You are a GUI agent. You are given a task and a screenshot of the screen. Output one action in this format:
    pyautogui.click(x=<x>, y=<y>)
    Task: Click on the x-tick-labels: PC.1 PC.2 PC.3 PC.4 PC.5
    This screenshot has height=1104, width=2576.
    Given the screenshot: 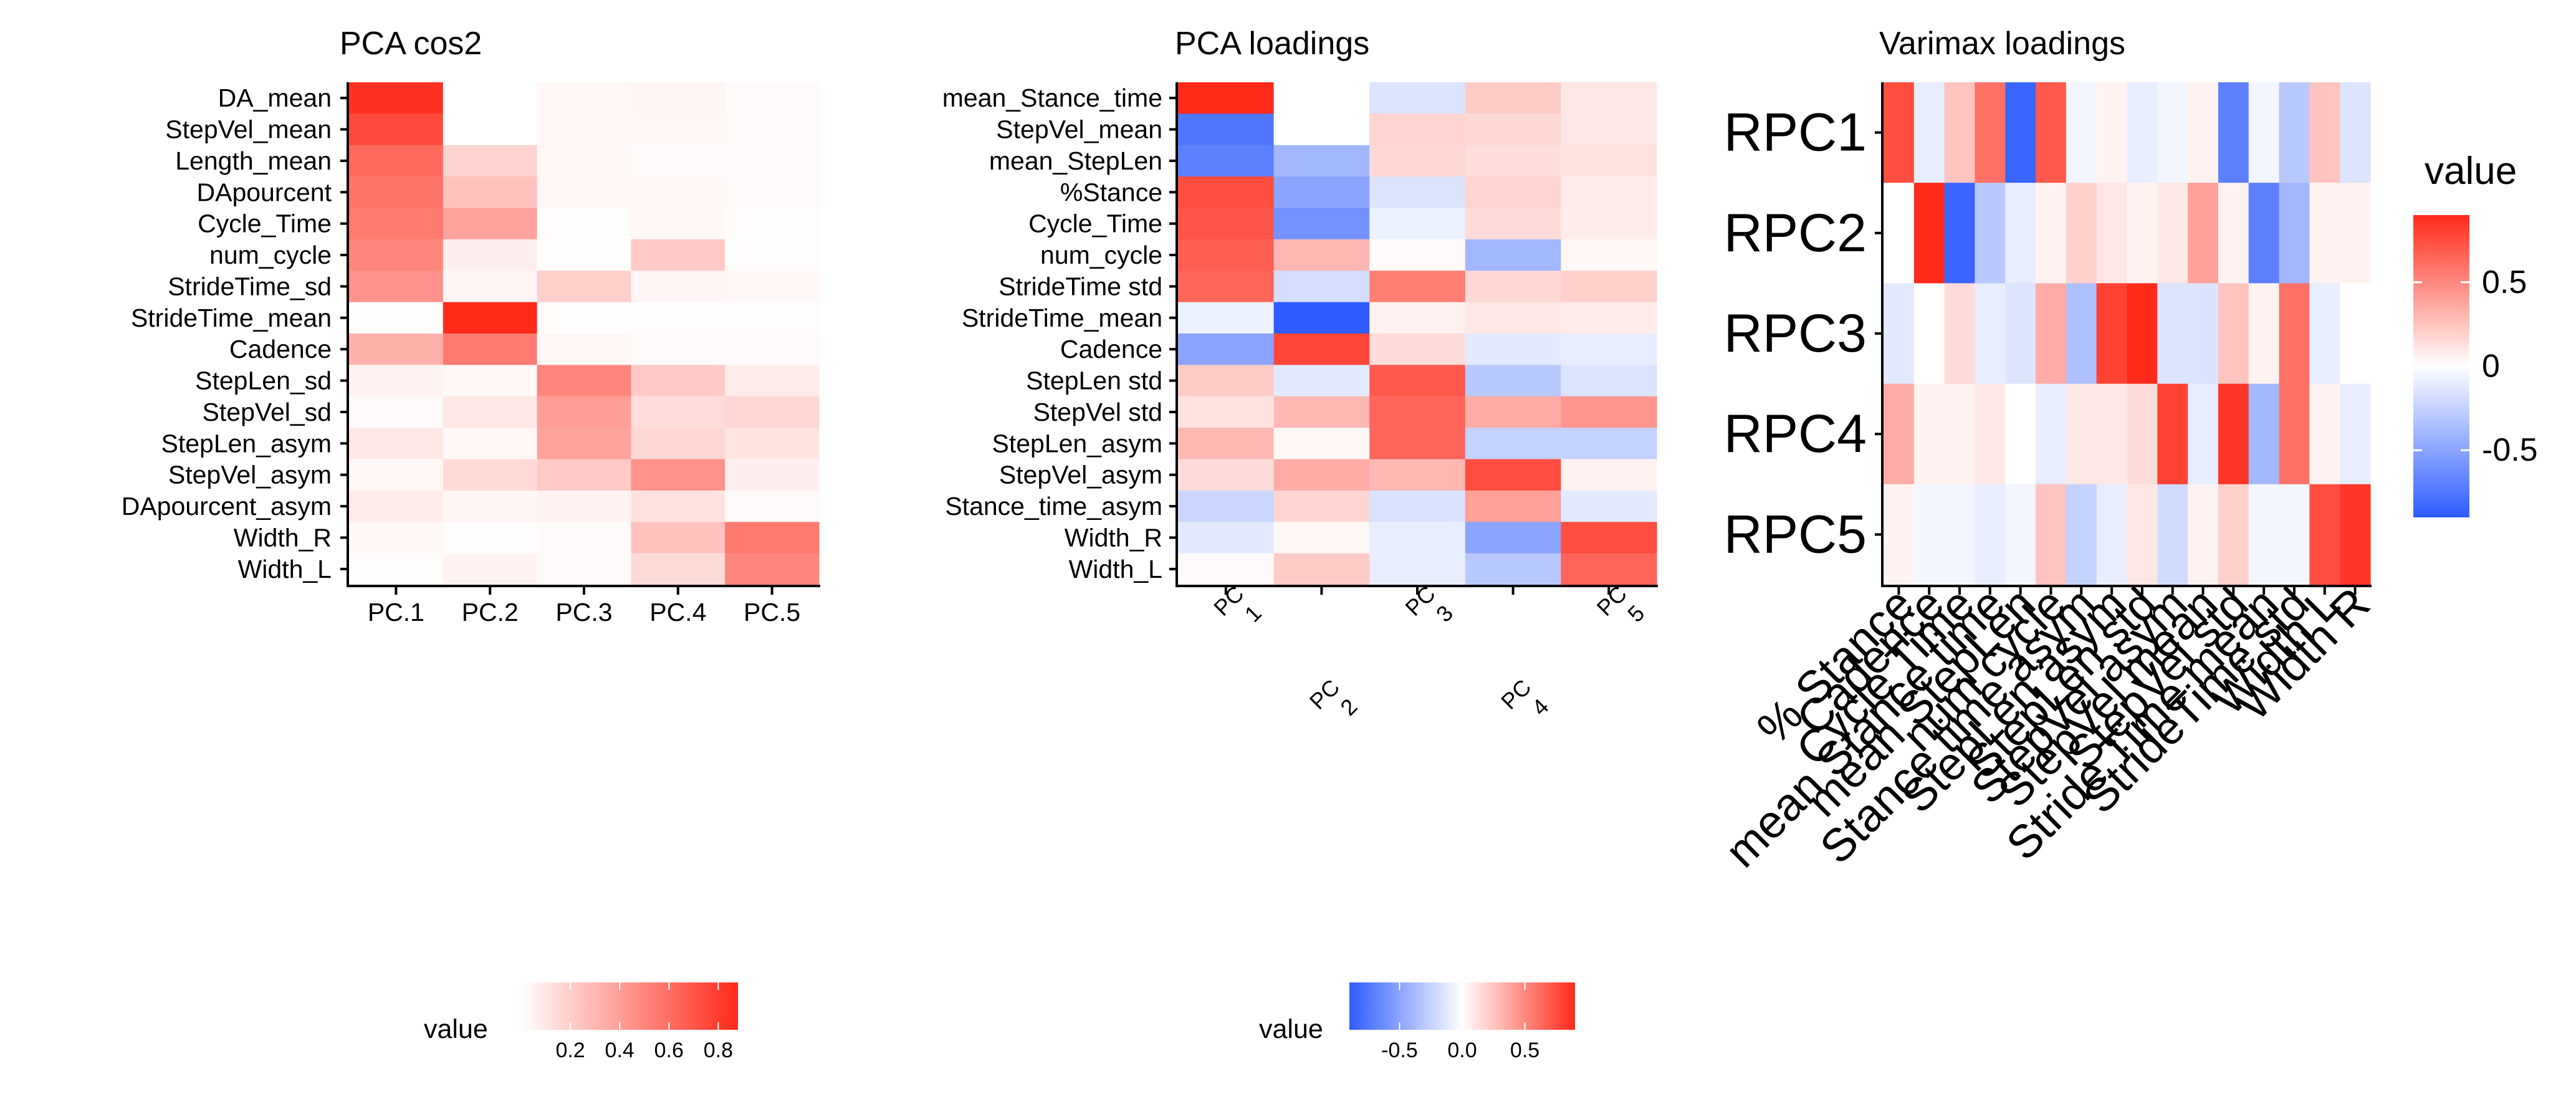 What is the action you would take?
    pyautogui.click(x=584, y=606)
    